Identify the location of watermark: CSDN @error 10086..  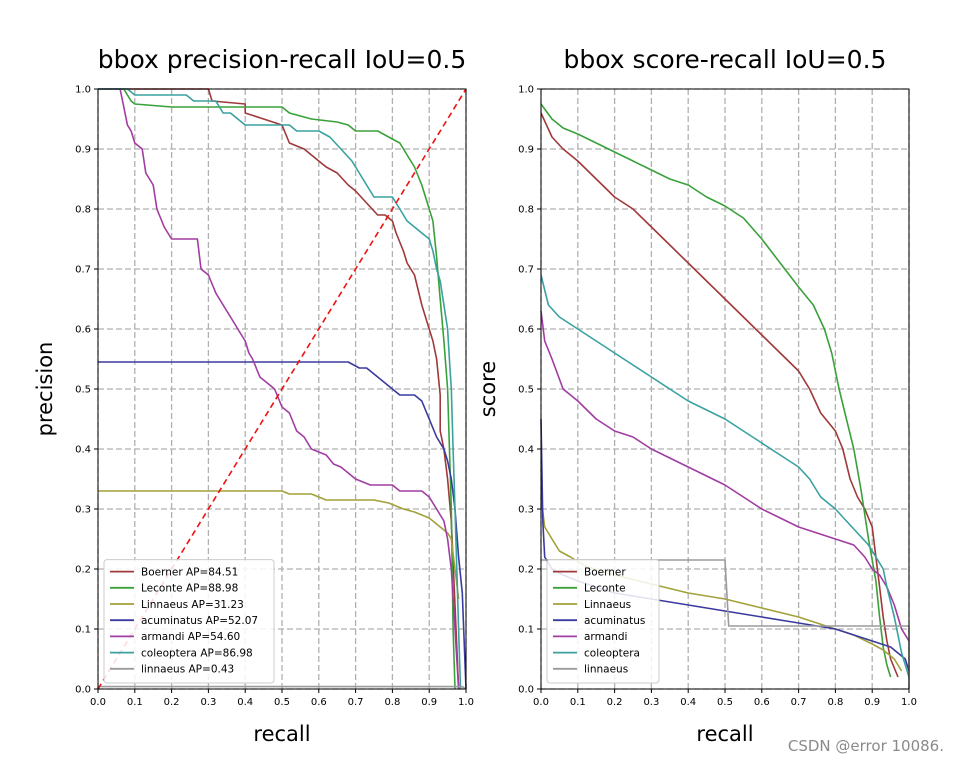
(865, 746).